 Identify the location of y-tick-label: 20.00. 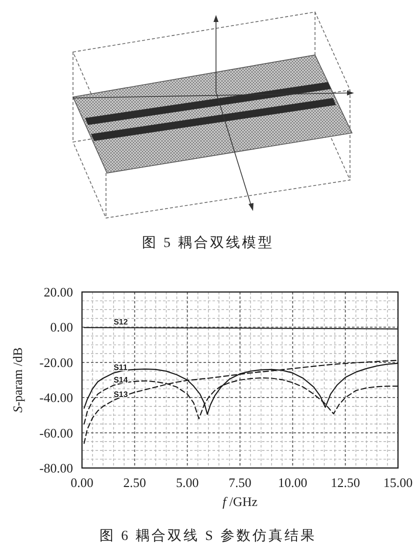
(58, 292).